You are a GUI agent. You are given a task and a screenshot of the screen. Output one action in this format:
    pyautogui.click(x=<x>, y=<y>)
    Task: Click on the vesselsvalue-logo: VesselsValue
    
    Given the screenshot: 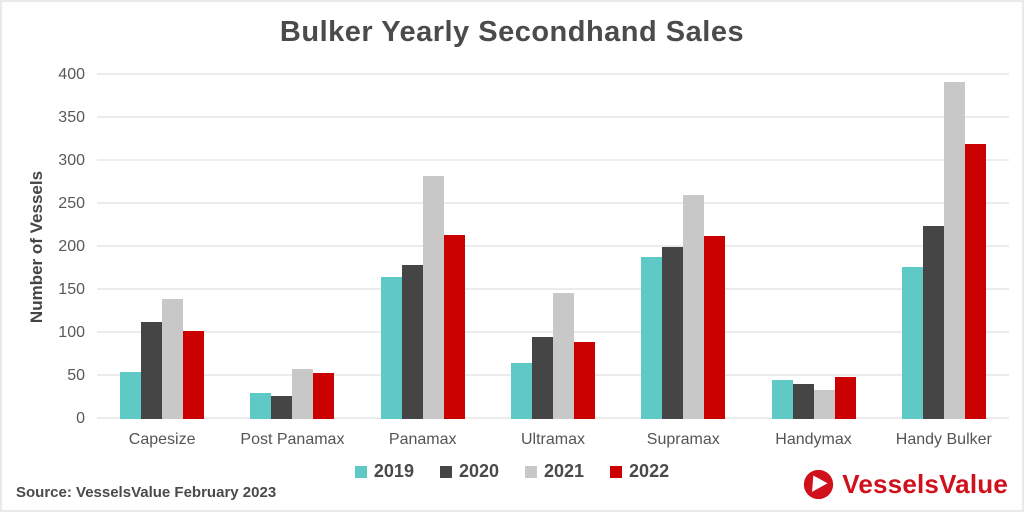 What is the action you would take?
    pyautogui.click(x=905, y=484)
    